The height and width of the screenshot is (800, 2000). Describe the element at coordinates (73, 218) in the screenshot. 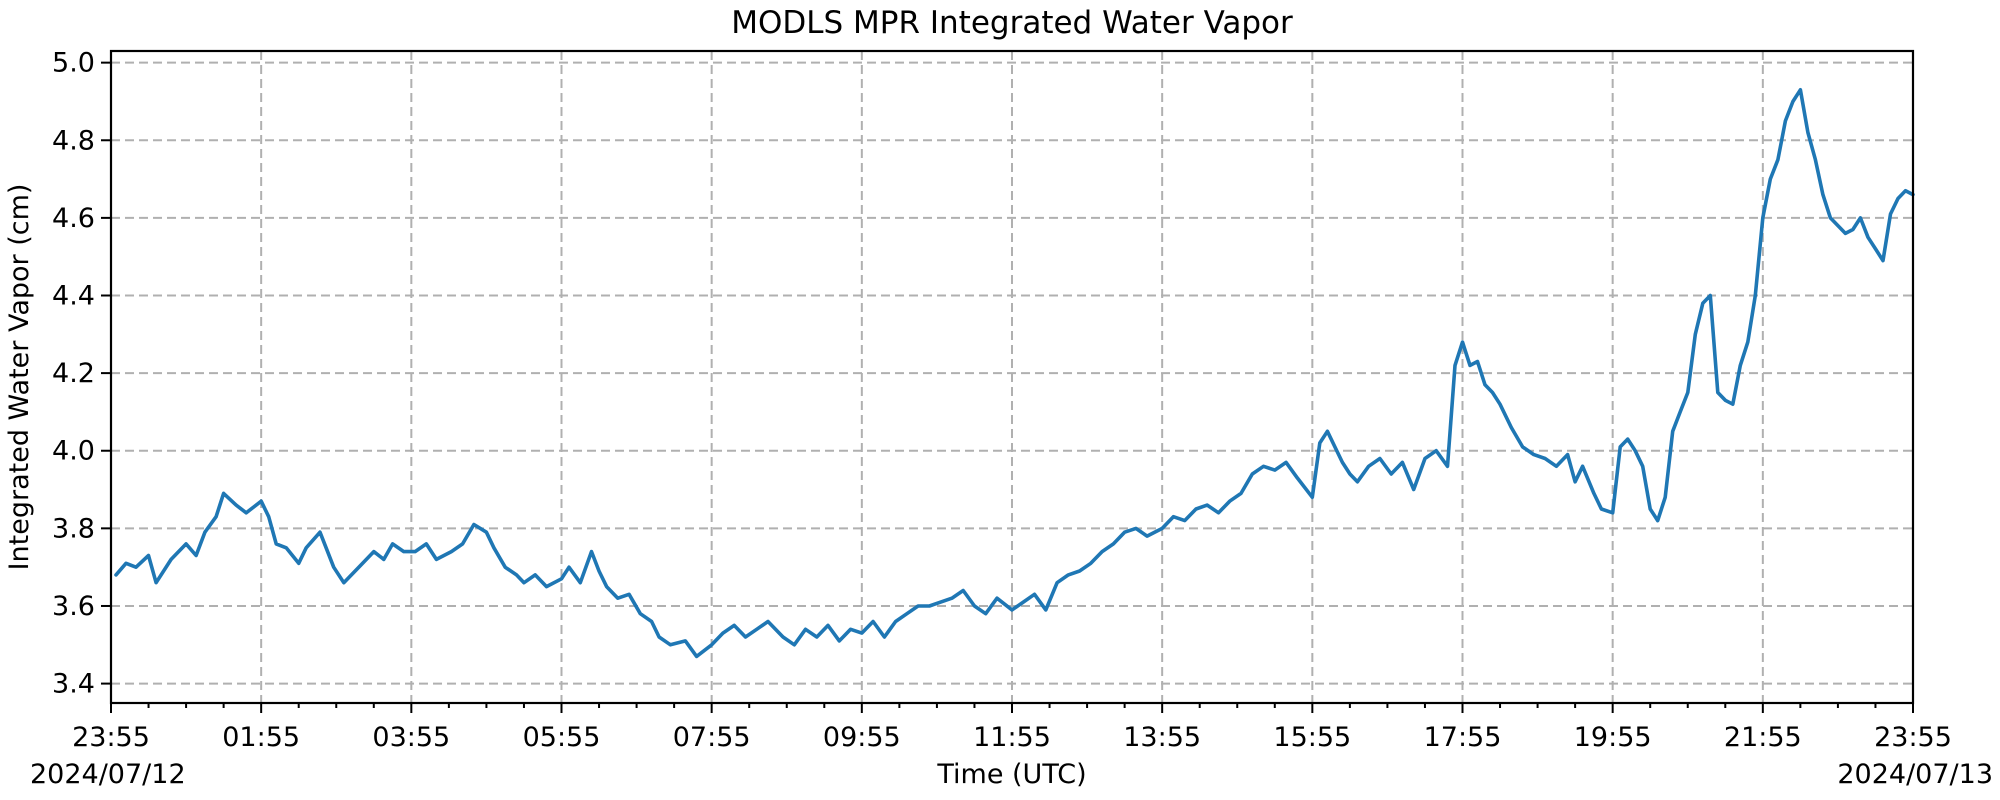

I see `y-tick-label: 4.6` at that location.